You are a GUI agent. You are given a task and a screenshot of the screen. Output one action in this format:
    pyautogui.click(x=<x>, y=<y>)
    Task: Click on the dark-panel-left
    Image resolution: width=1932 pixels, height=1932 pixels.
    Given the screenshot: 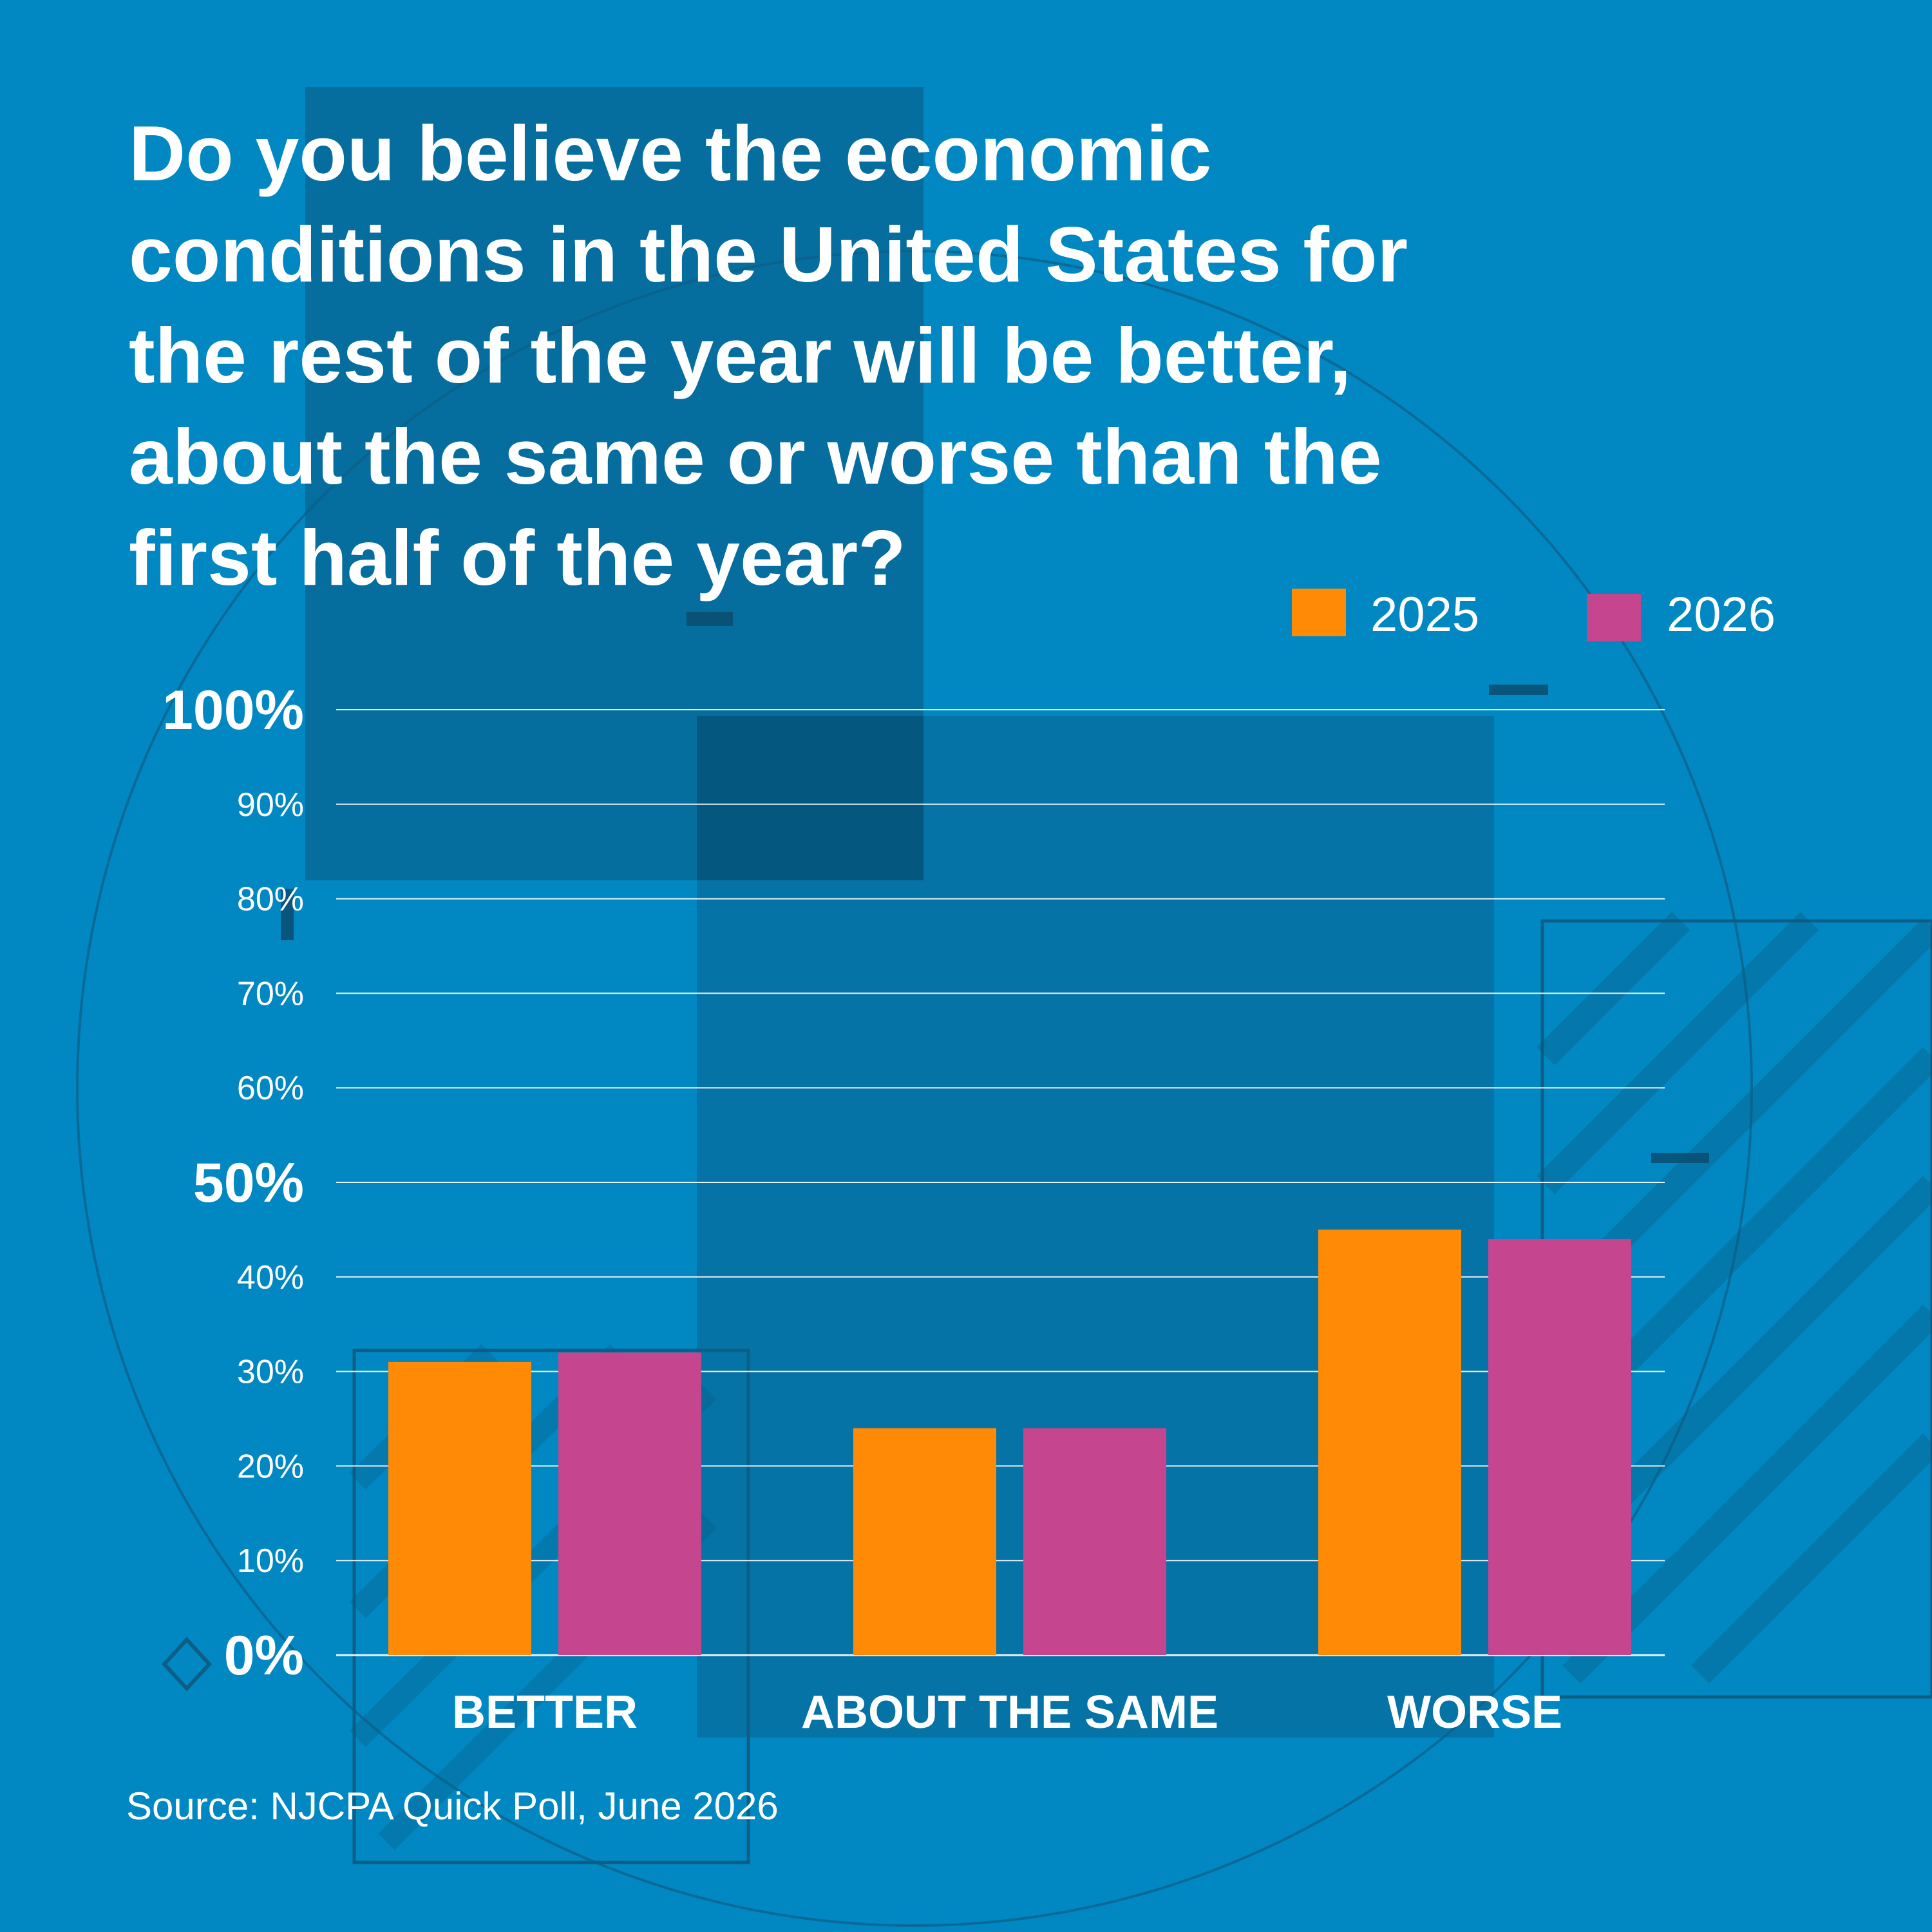 What is the action you would take?
    pyautogui.click(x=614, y=483)
    